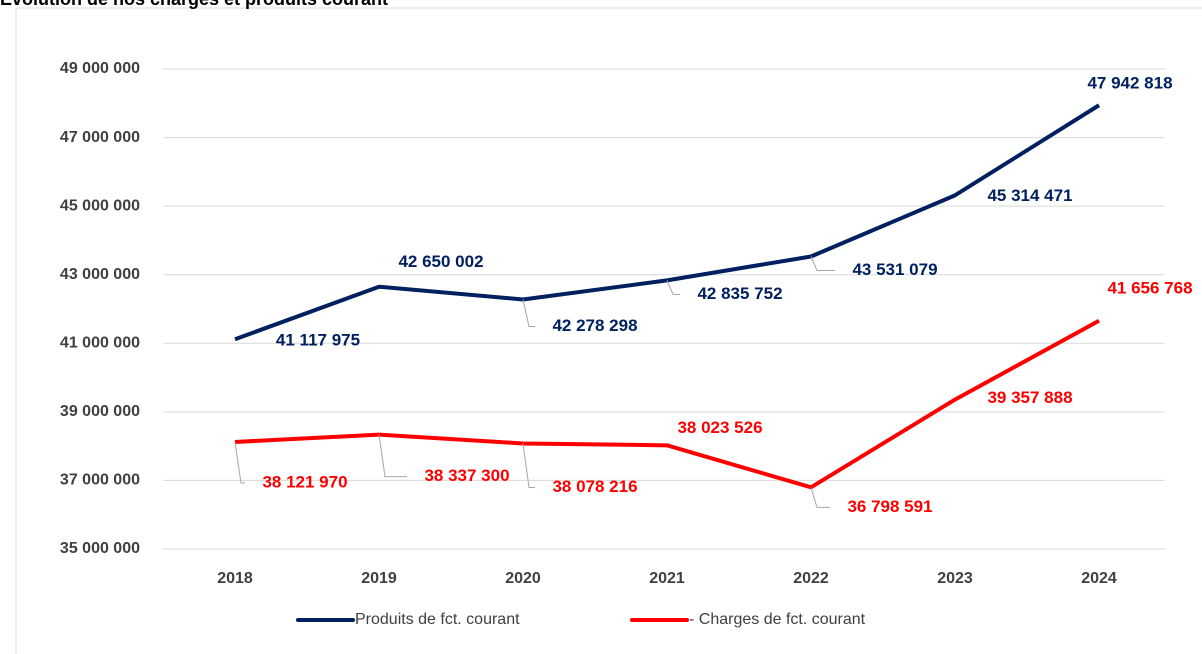 The height and width of the screenshot is (654, 1202). What do you see at coordinates (100, 68) in the screenshot?
I see `y-tick-label: 49 000 000` at bounding box center [100, 68].